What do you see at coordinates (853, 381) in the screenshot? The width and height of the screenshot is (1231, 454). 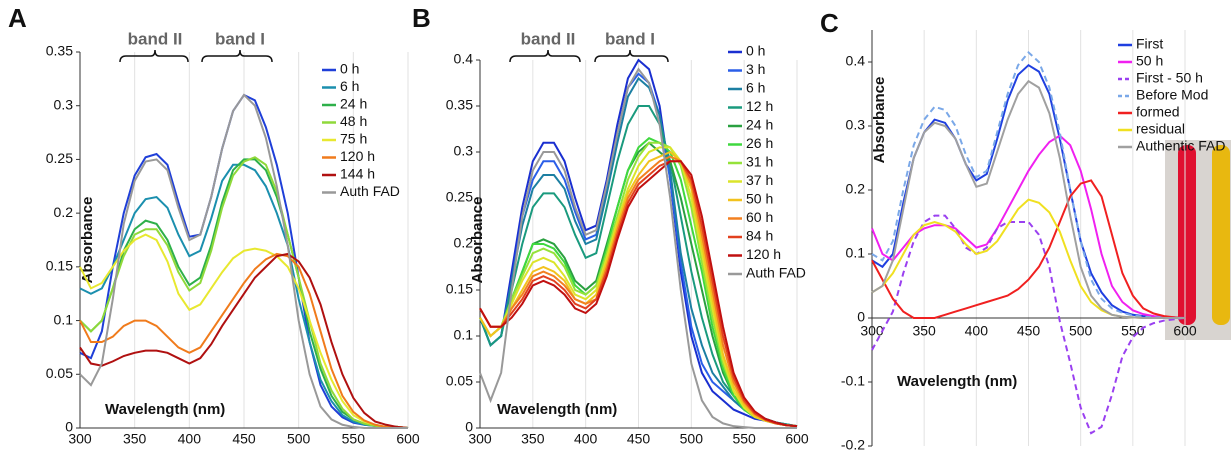 I see `y-tick-label: -0.1` at bounding box center [853, 381].